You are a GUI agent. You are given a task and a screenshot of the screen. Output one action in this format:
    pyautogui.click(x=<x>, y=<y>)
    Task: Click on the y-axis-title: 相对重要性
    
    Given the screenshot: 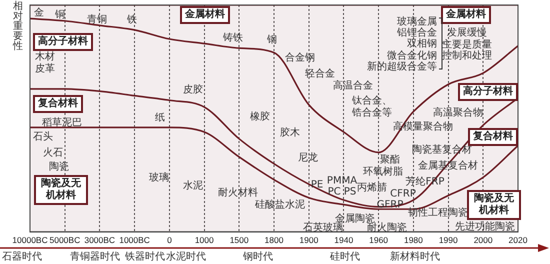 What is the action you would take?
    pyautogui.click(x=18, y=26)
    